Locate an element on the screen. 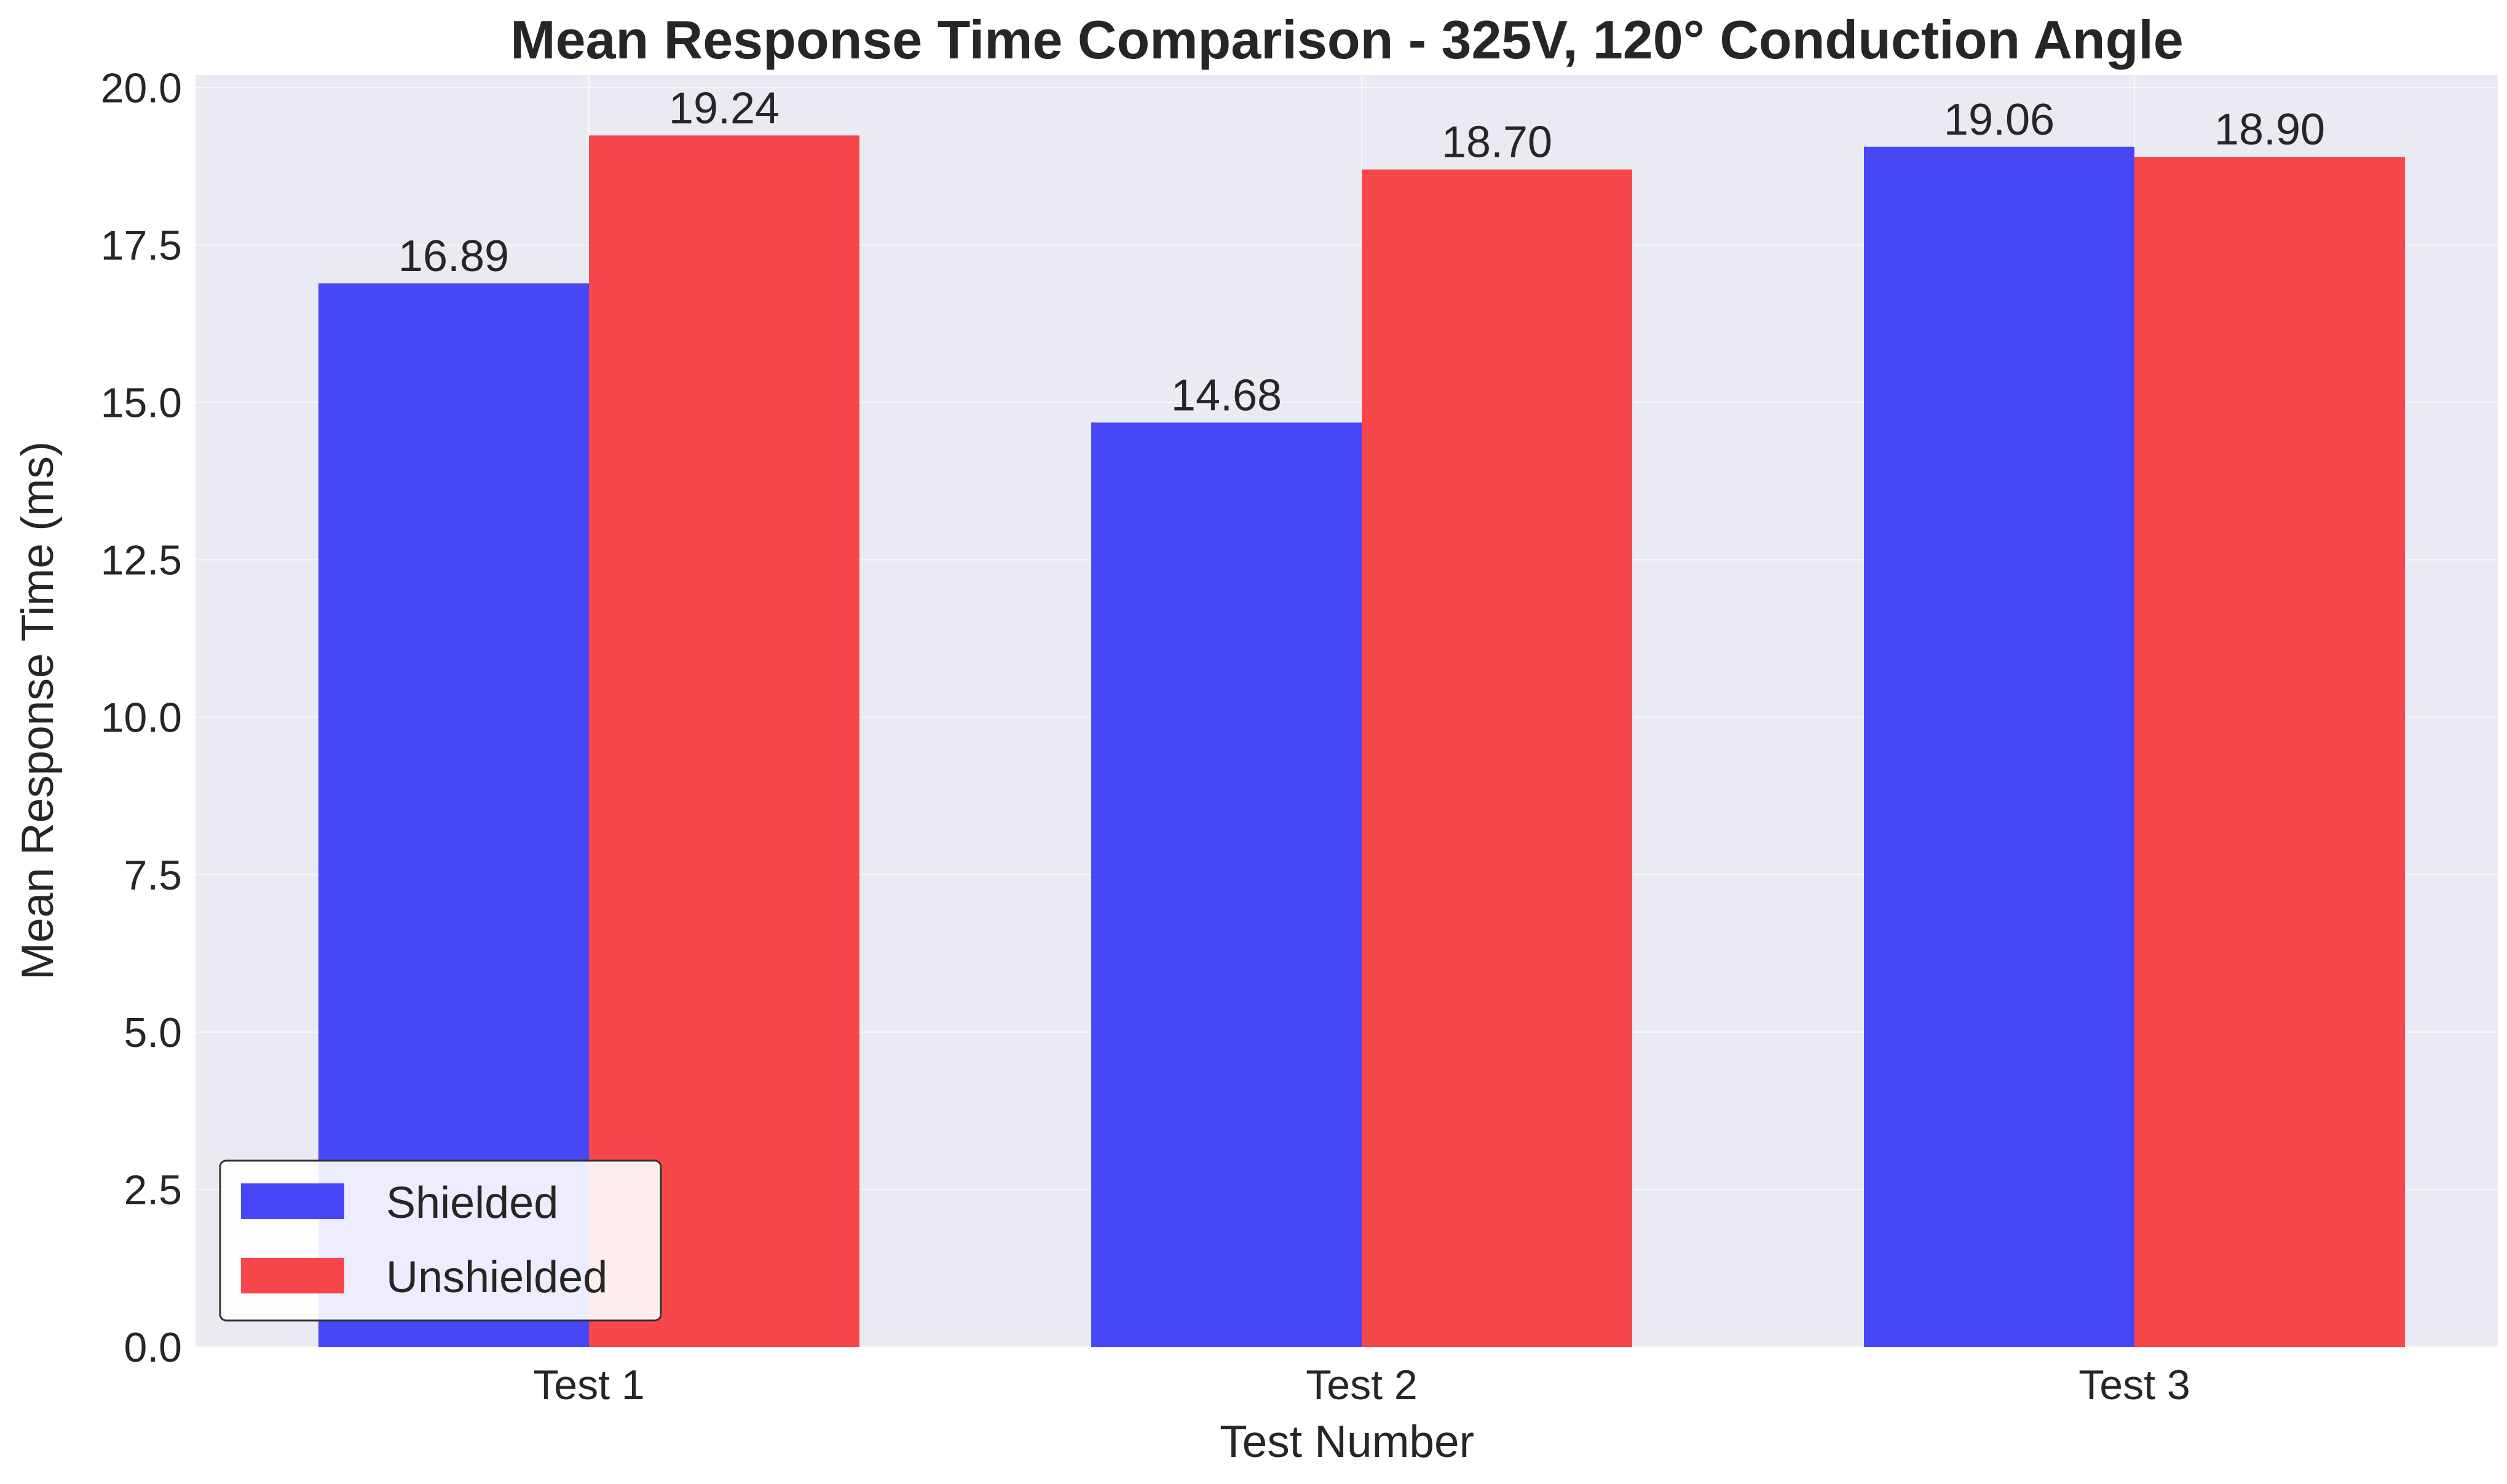 Image resolution: width=2507 pixels, height=1484 pixels. bar-value-label: 14.68 is located at coordinates (1227, 396).